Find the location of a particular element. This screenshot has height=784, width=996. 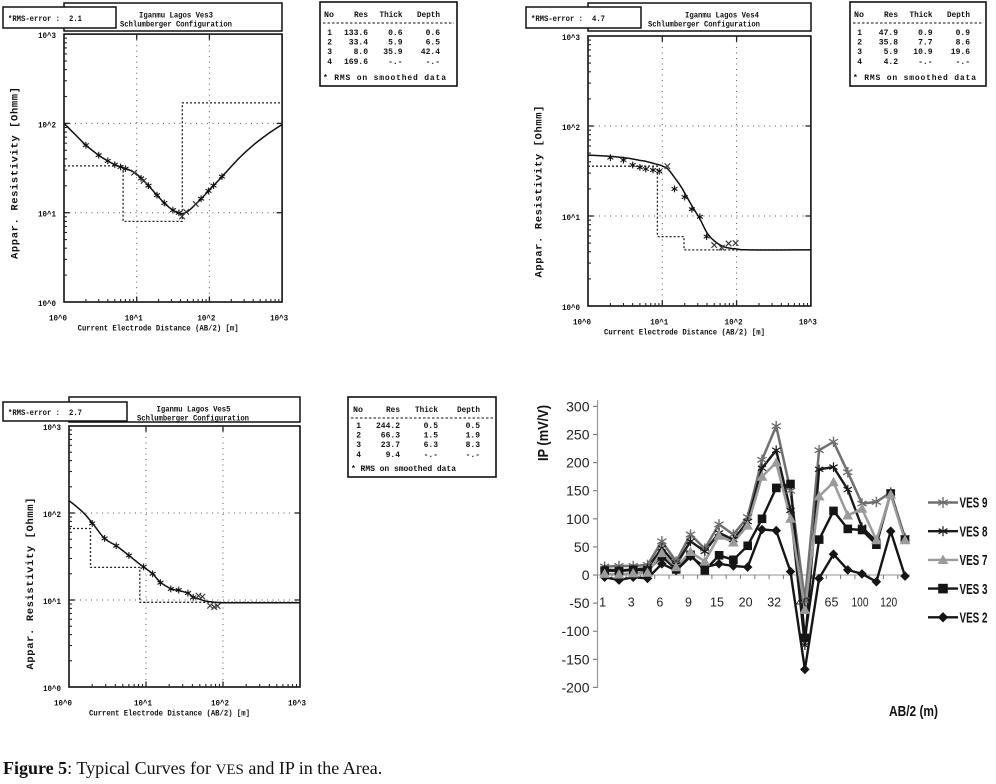

svg-text: 1.9 is located at coordinates (473, 436).